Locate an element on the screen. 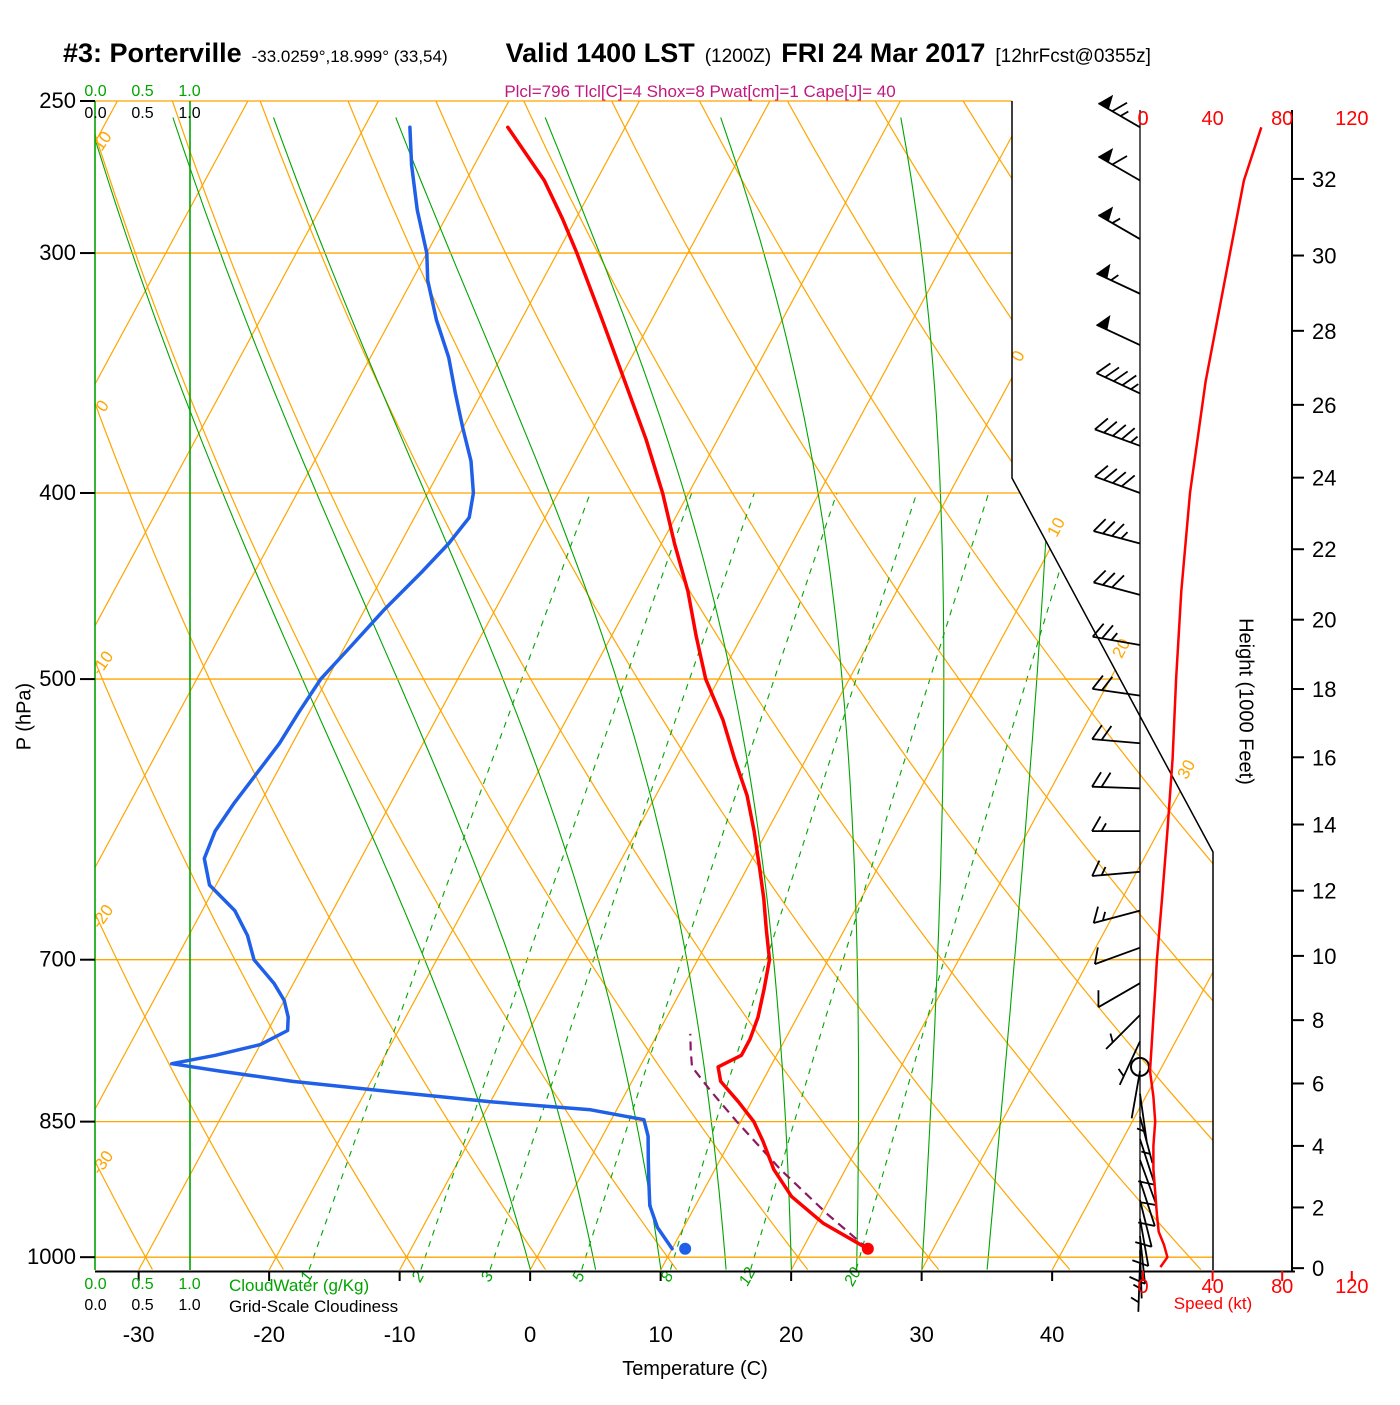 The height and width of the screenshot is (1405, 1400). pressure-tick-label: 500 is located at coordinates (57, 678).